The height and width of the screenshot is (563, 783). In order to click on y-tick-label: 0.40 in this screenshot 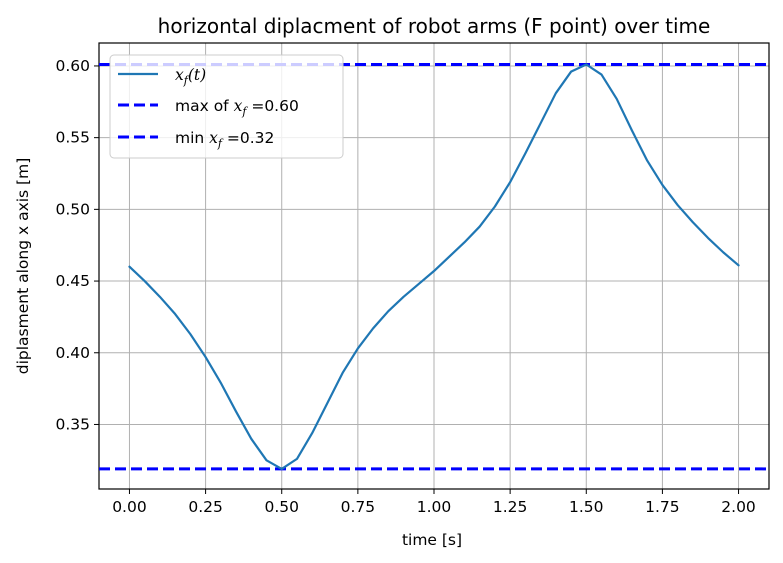, I will do `click(72, 353)`.